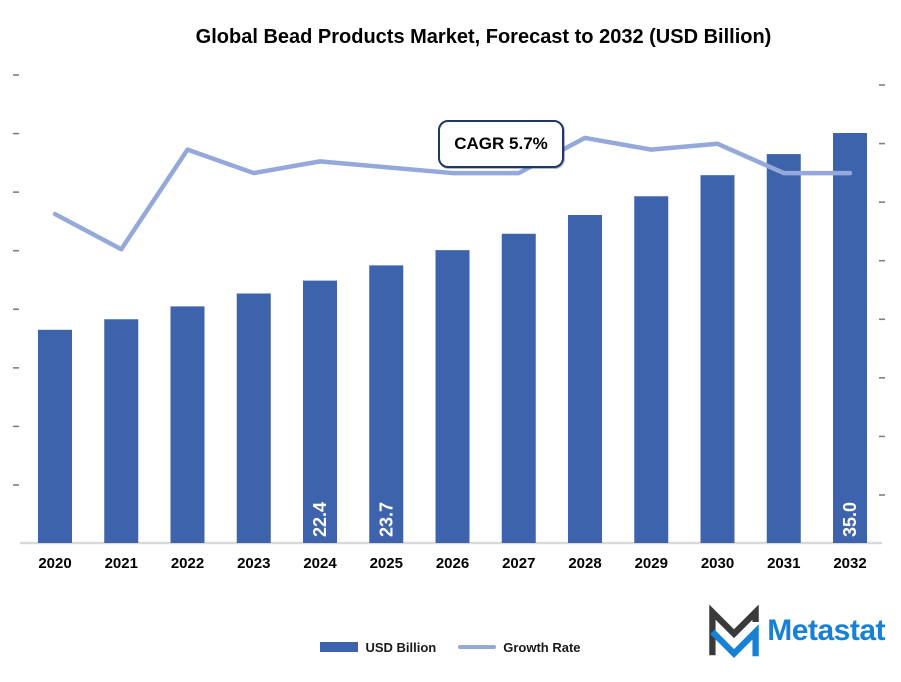  What do you see at coordinates (320, 563) in the screenshot?
I see `x-axis-label-2024: 2024` at bounding box center [320, 563].